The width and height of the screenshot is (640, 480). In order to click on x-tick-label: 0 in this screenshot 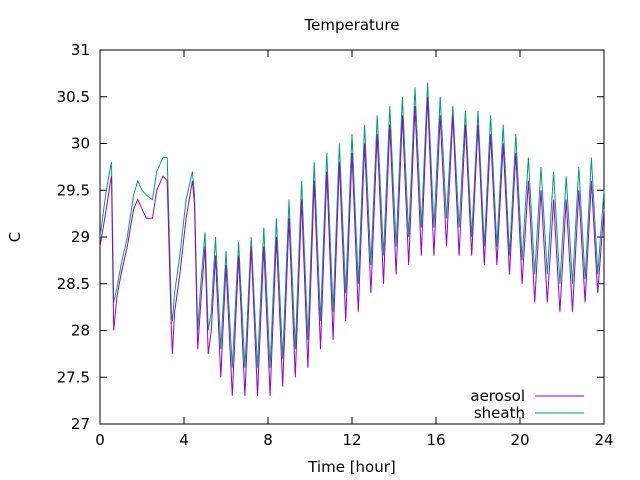, I will do `click(100, 440)`.